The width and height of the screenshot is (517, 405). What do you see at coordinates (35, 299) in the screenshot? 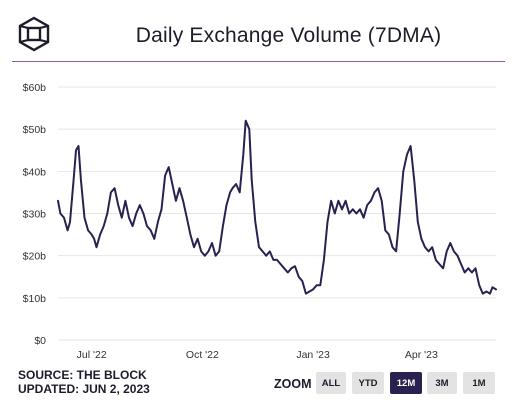
I see `y-tick-label: $10b` at bounding box center [35, 299].